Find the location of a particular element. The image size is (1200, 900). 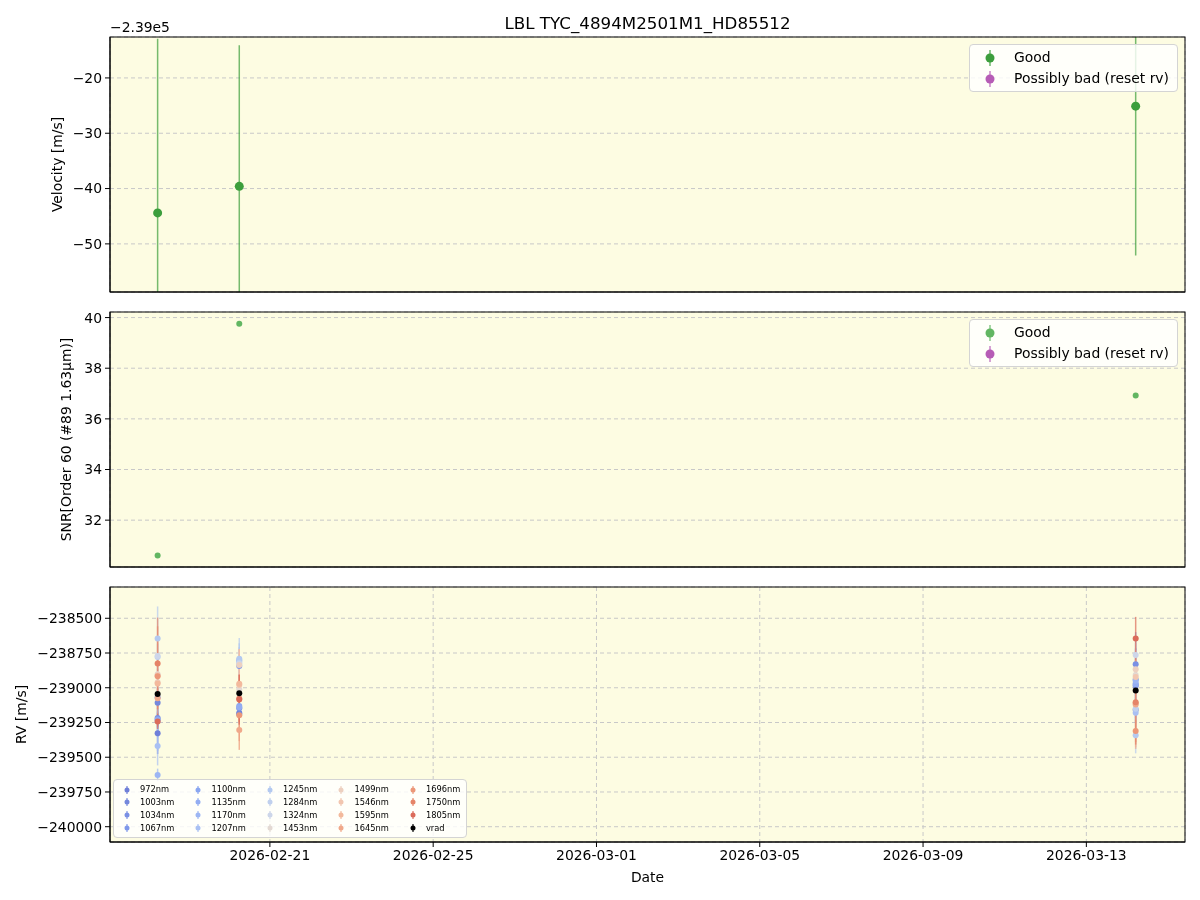

legend-label: vrad is located at coordinates (435, 827).